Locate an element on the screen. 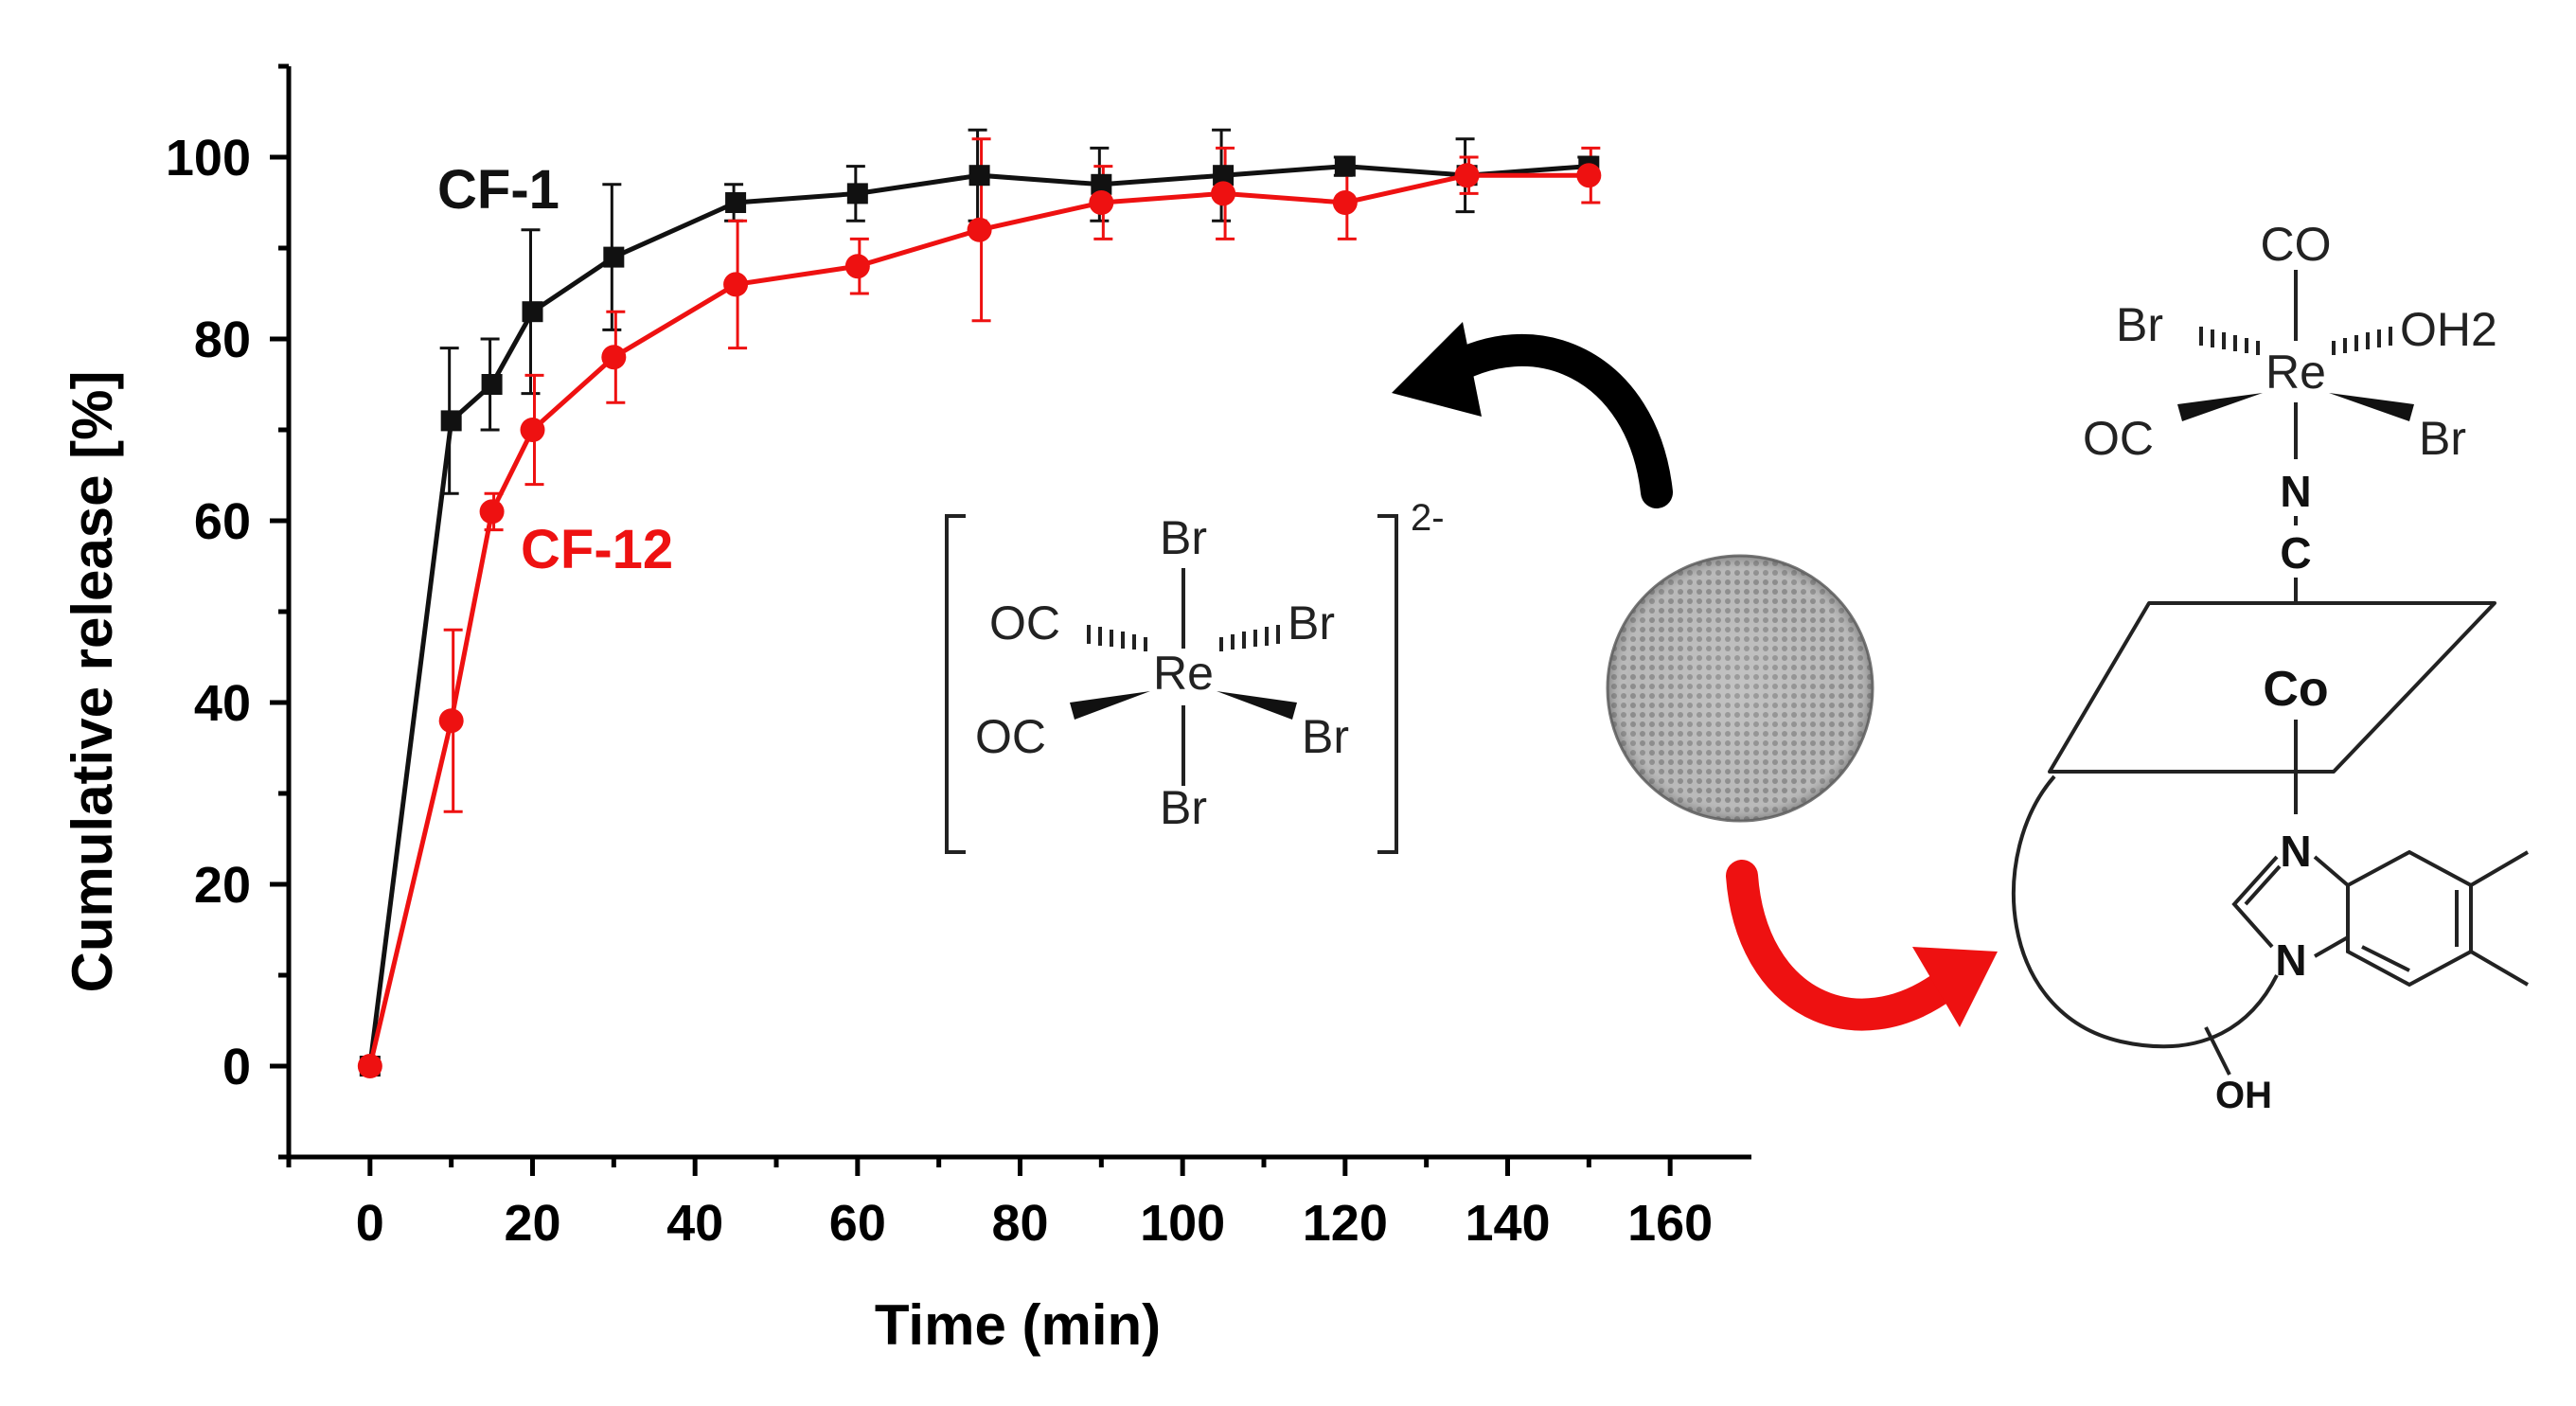 The image size is (2576, 1406). framework-structure: CO Br OH2 Re OC Br N C Co N N OH is located at coordinates (2271, 667).